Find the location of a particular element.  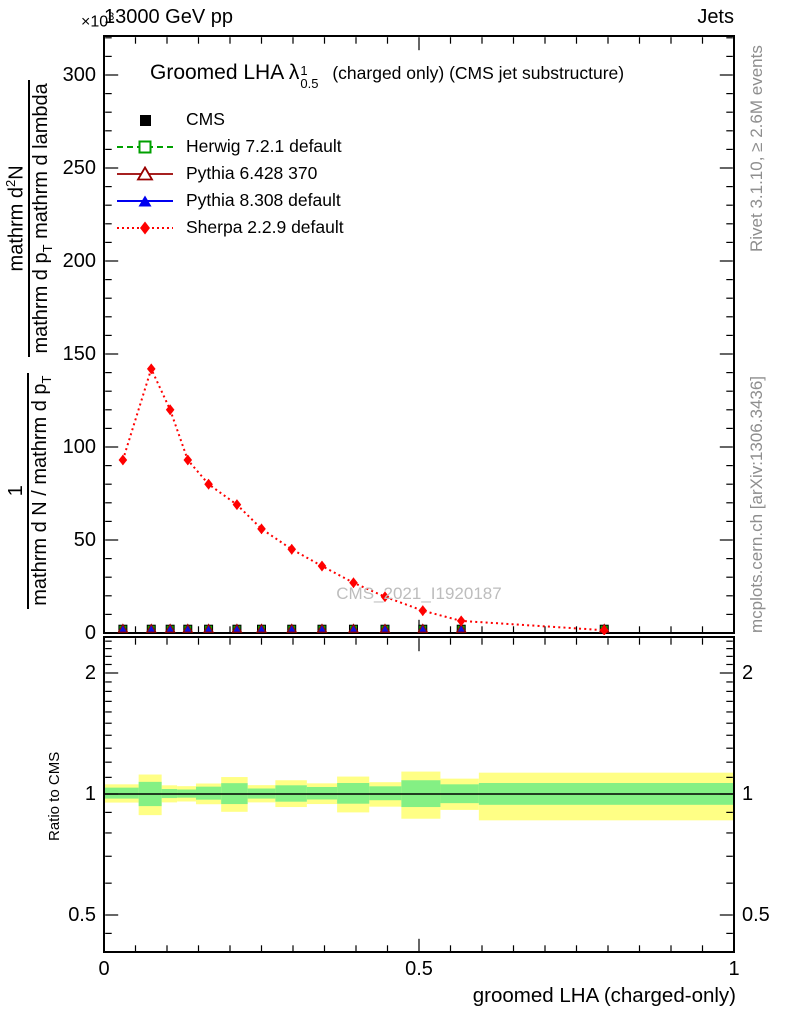

legend-item-pythia6: Pythia 6.428 370 is located at coordinates (230, 173).